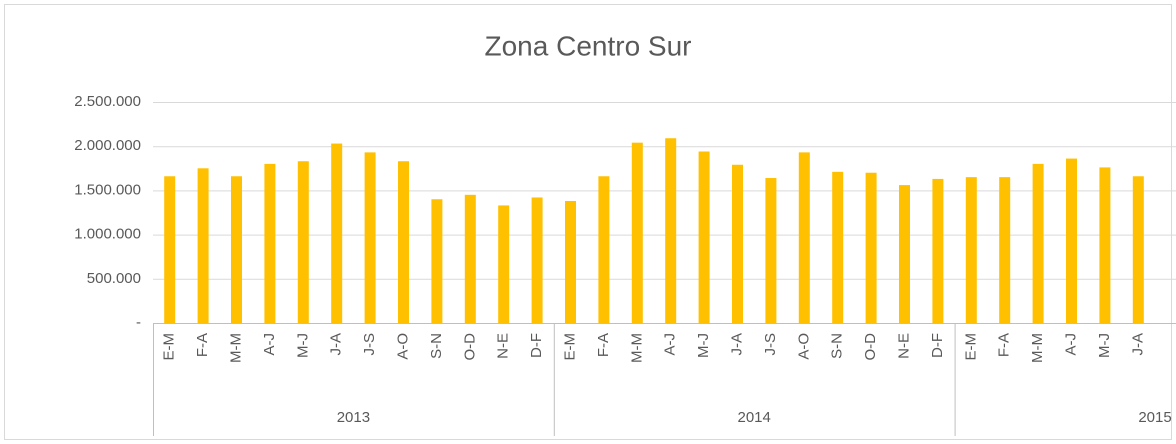 The height and width of the screenshot is (444, 1176). I want to click on y-tick-label: -, so click(138, 322).